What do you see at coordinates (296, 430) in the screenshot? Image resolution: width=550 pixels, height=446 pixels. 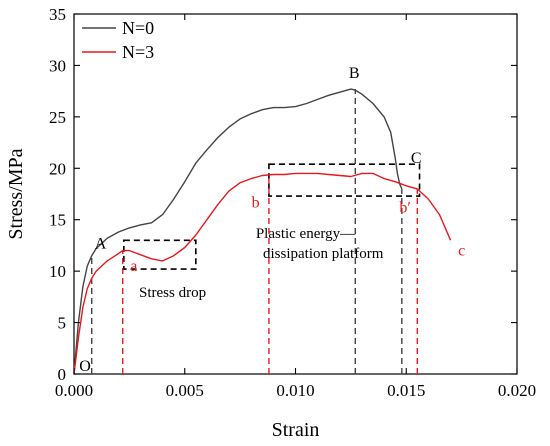 I see `x-axis-label: Strain` at bounding box center [296, 430].